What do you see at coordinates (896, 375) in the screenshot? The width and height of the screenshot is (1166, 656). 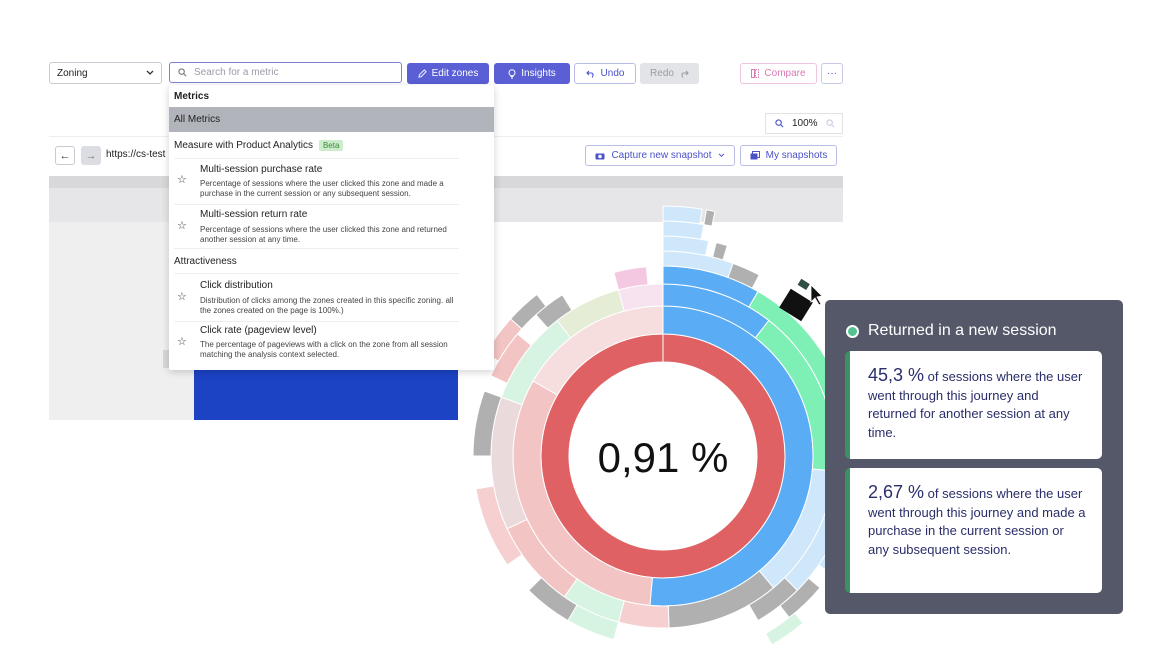 I see `return-rate-value: 45,3 %` at bounding box center [896, 375].